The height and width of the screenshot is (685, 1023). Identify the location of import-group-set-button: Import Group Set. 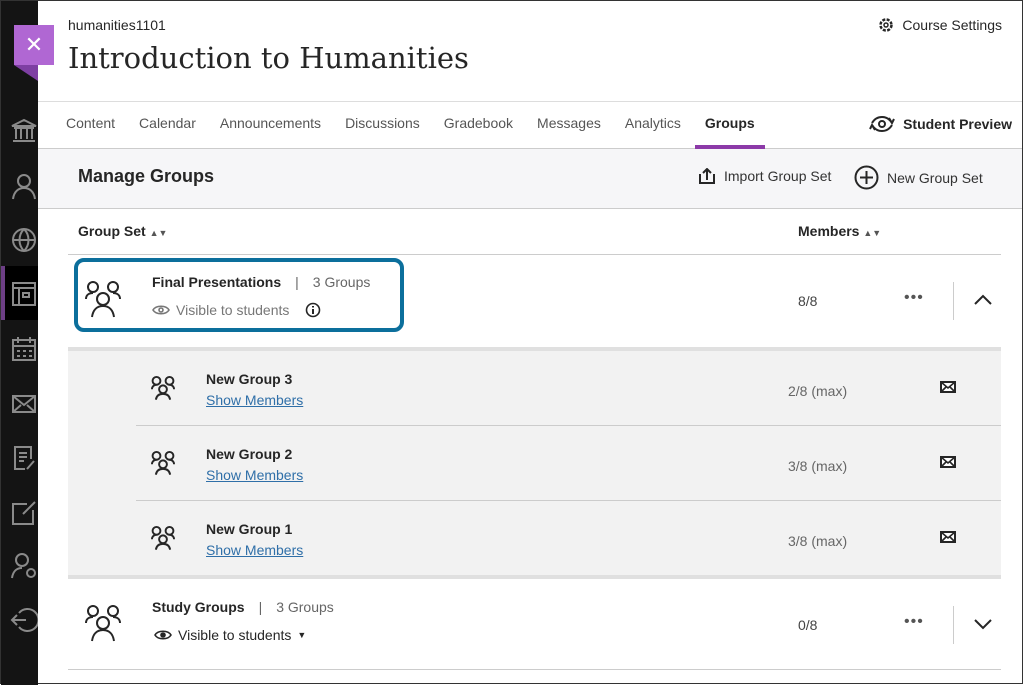
(764, 176).